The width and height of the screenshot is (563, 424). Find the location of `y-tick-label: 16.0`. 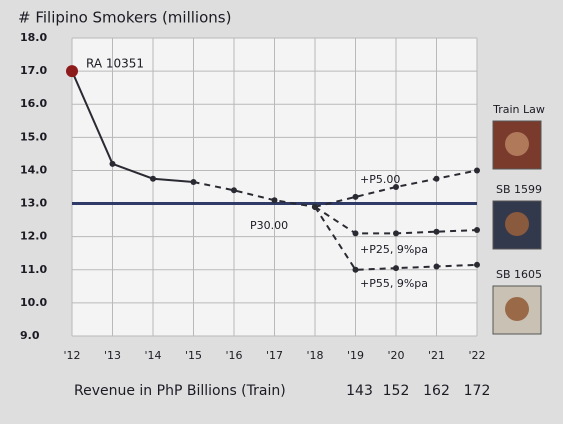

y-tick-label: 16.0 is located at coordinates (33, 103).